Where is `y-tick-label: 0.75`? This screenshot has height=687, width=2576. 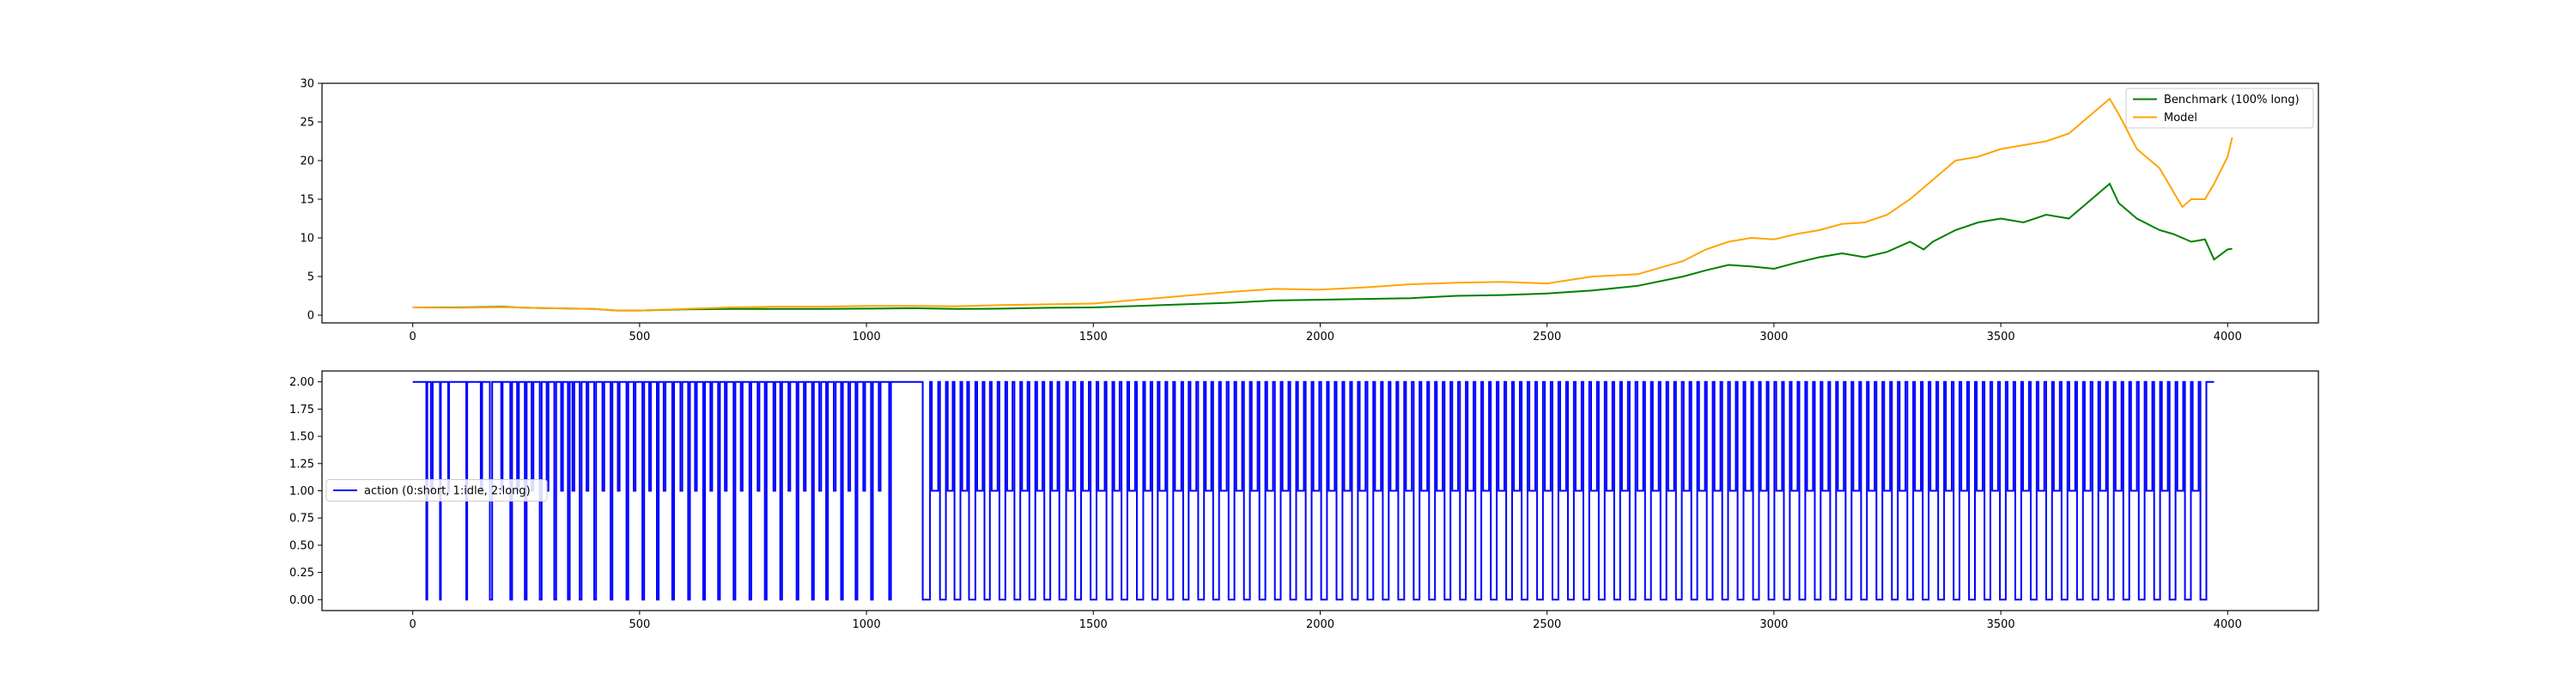
y-tick-label: 0.75 is located at coordinates (301, 519).